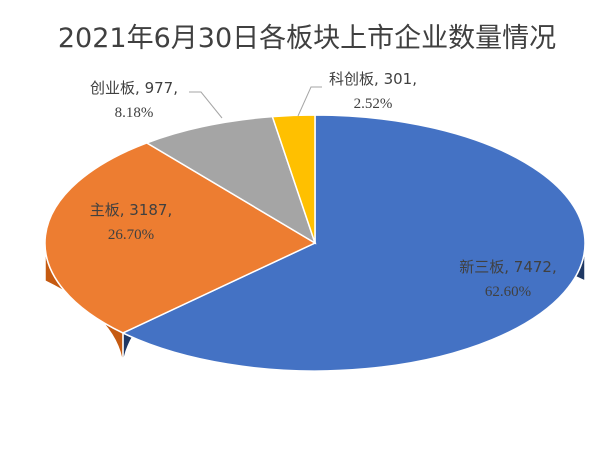 The image size is (614, 457). Describe the element at coordinates (134, 113) in the screenshot. I see `data-label-percent: 8.18%` at that location.